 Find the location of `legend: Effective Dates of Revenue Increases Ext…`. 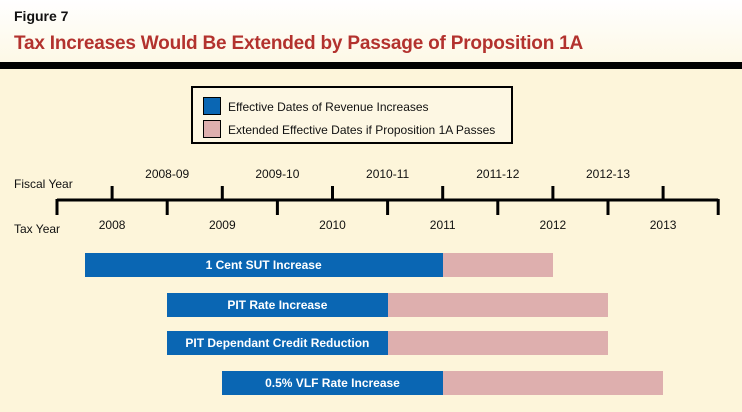

legend: Effective Dates of Revenue Increases Ext… is located at coordinates (352, 115).